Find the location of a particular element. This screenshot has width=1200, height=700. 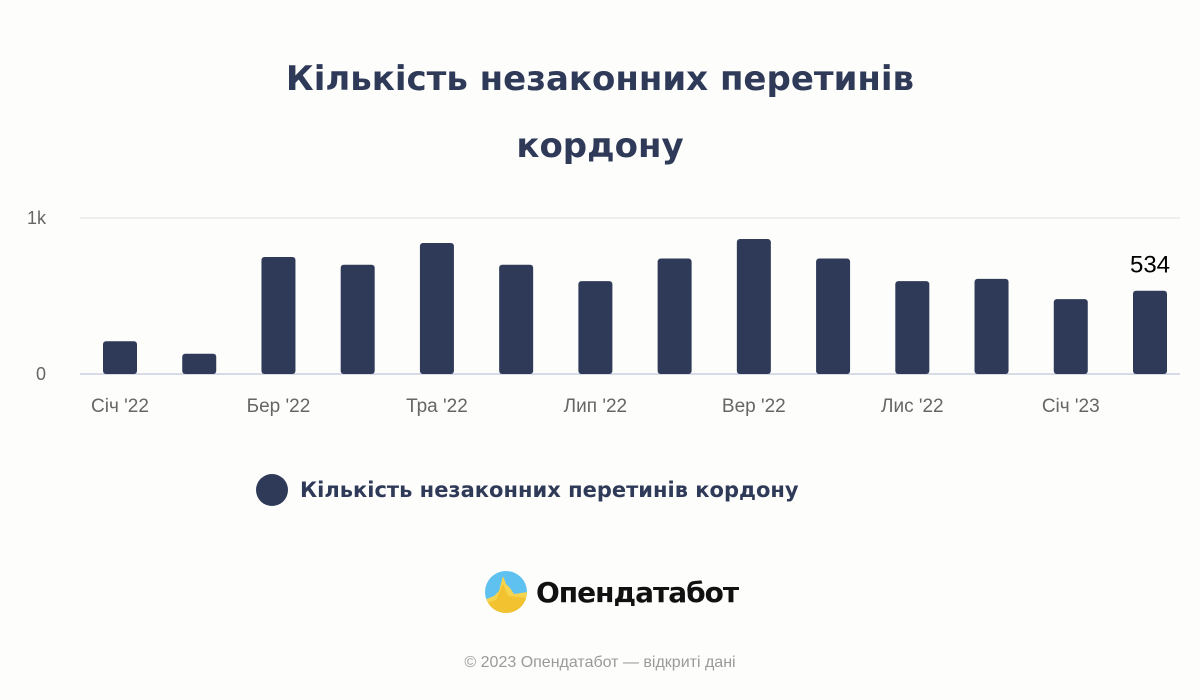

opendatabot-logo-icon is located at coordinates (506, 592).